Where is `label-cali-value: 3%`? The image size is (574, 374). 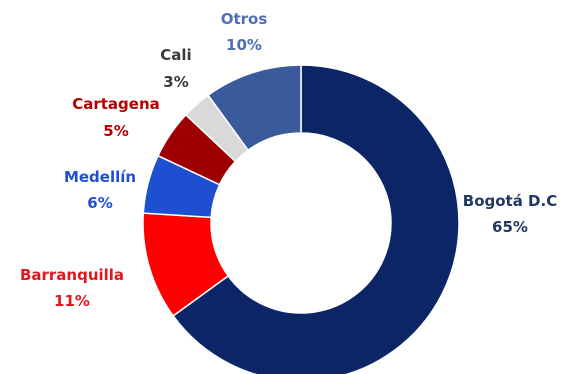 label-cali-value: 3% is located at coordinates (175, 82).